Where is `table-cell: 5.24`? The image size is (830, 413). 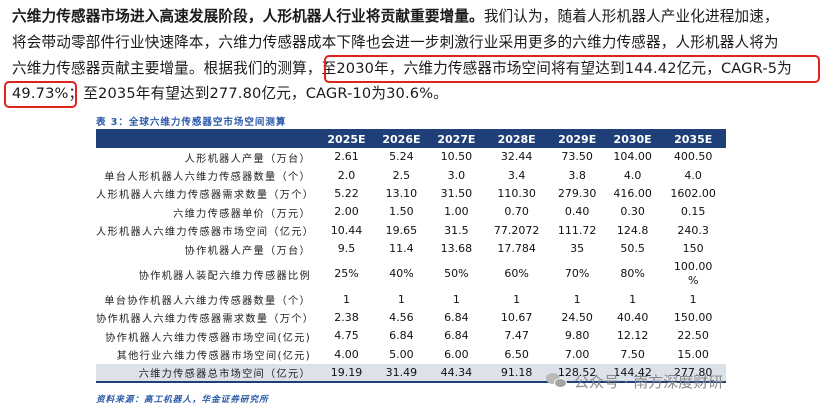 table-cell: 5.24 is located at coordinates (401, 157).